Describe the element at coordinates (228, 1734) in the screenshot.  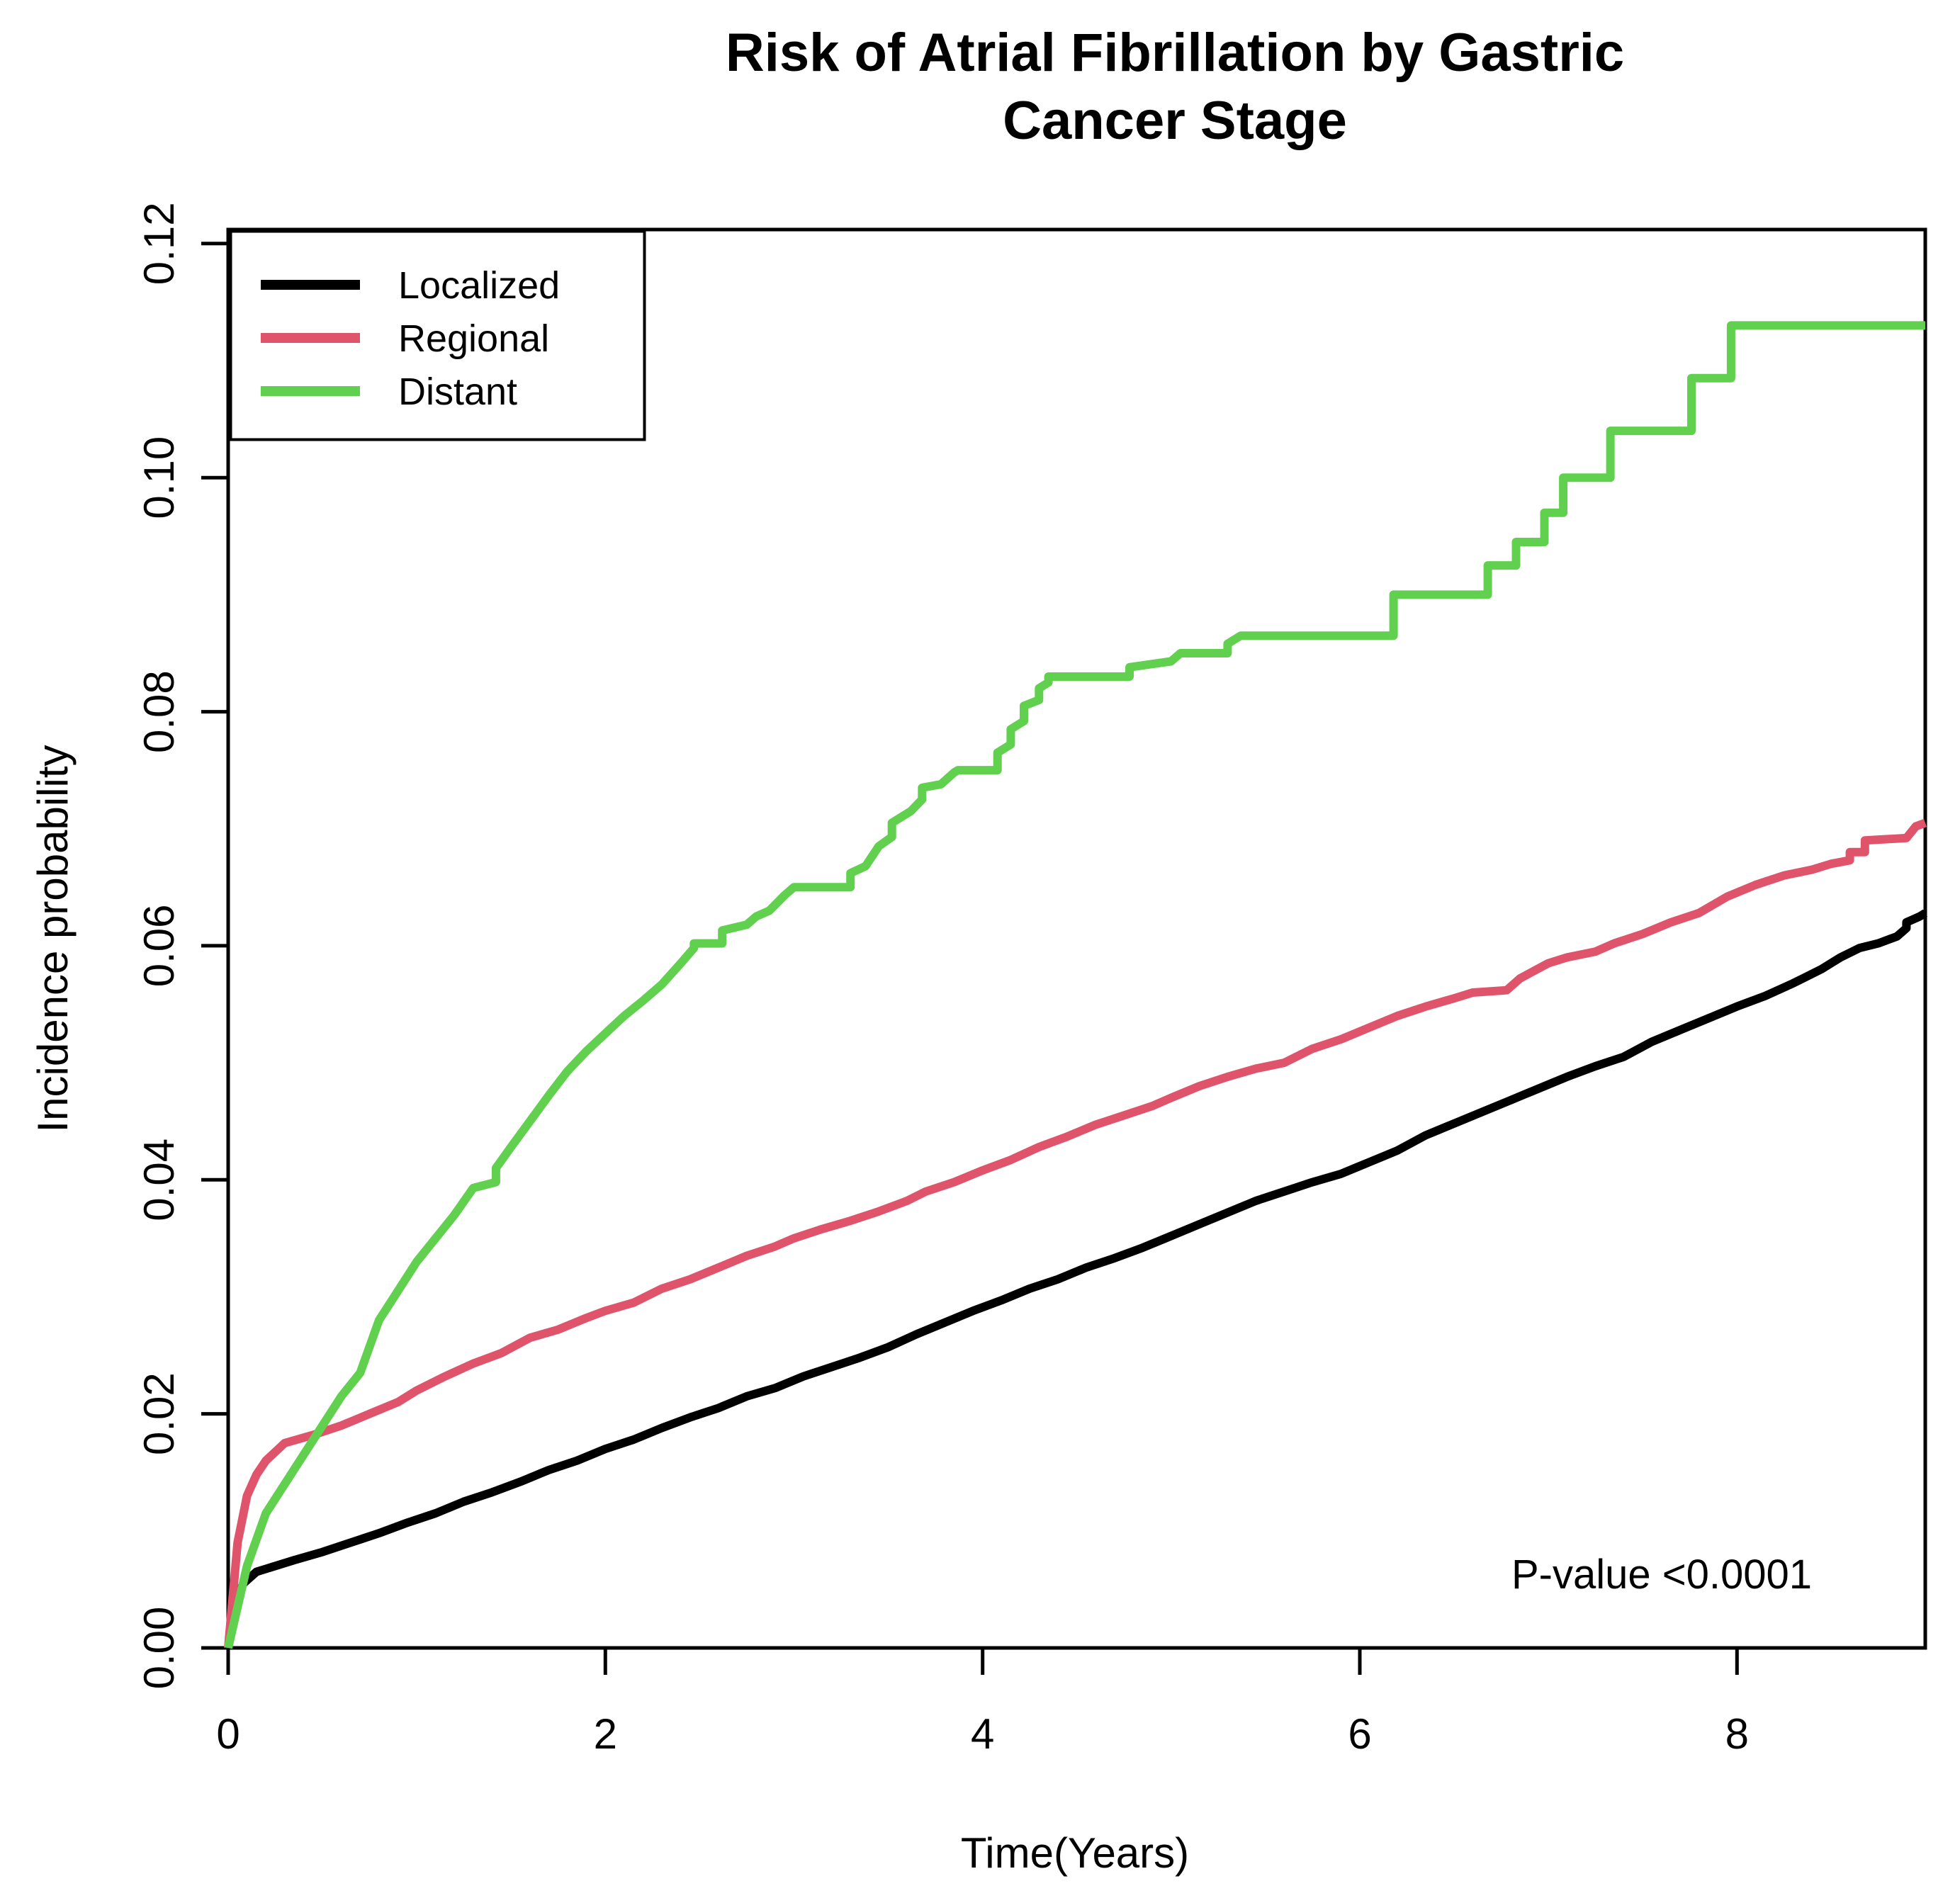
I see `x-tick-label: 0` at that location.